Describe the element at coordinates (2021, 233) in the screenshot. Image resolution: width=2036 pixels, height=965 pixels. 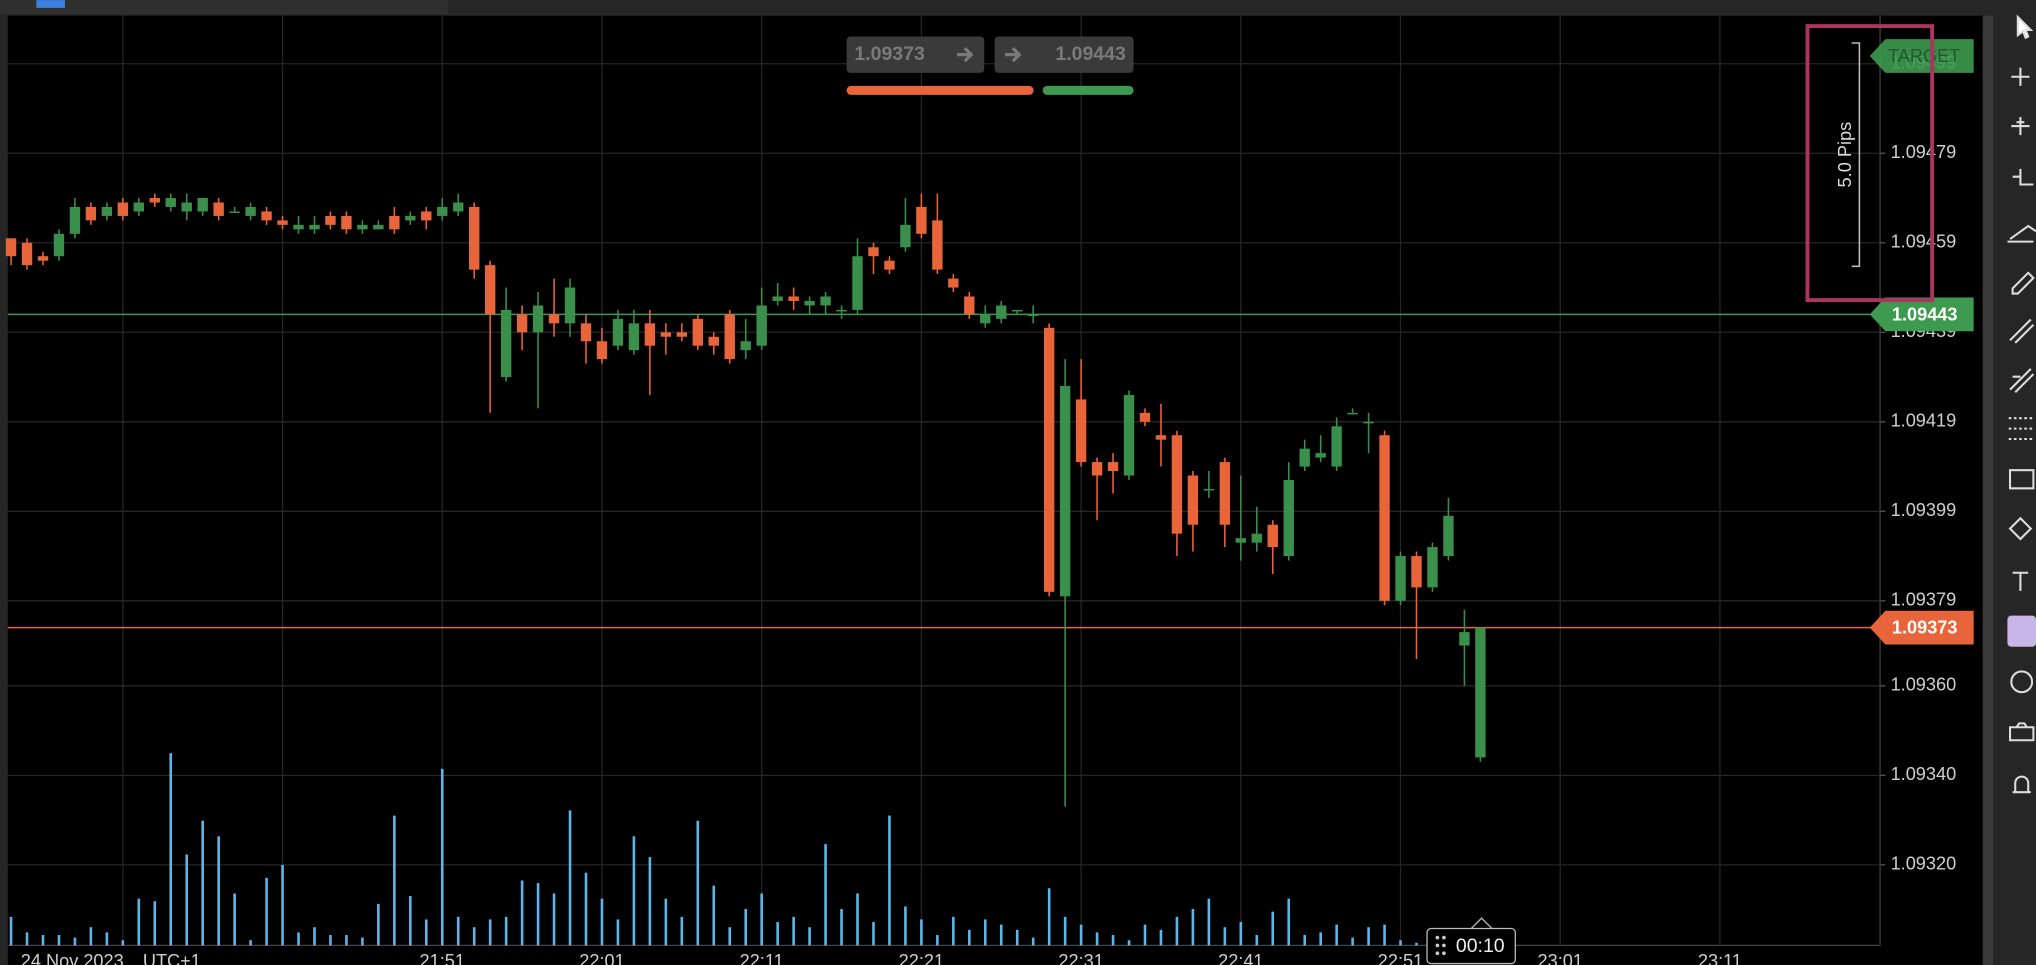
I see `tool-trend` at that location.